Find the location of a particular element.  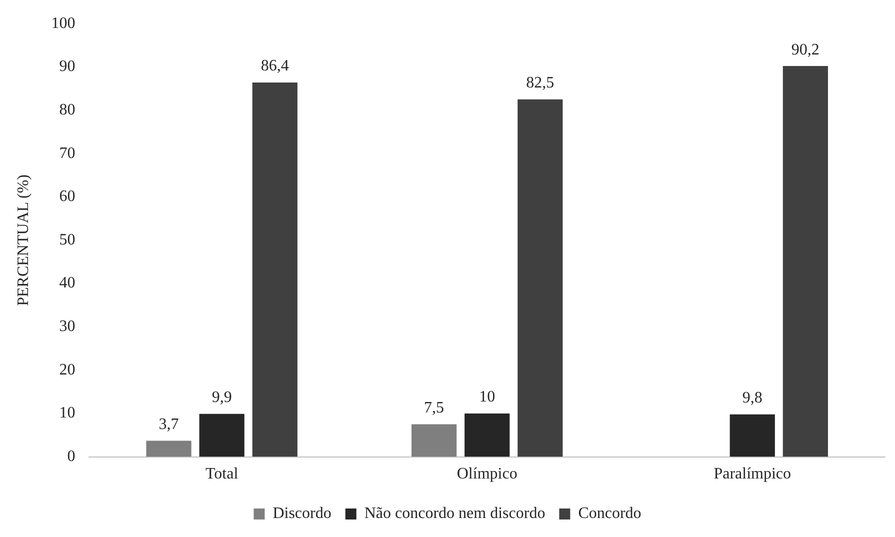

x-tick-label: Paralímpico is located at coordinates (753, 474).